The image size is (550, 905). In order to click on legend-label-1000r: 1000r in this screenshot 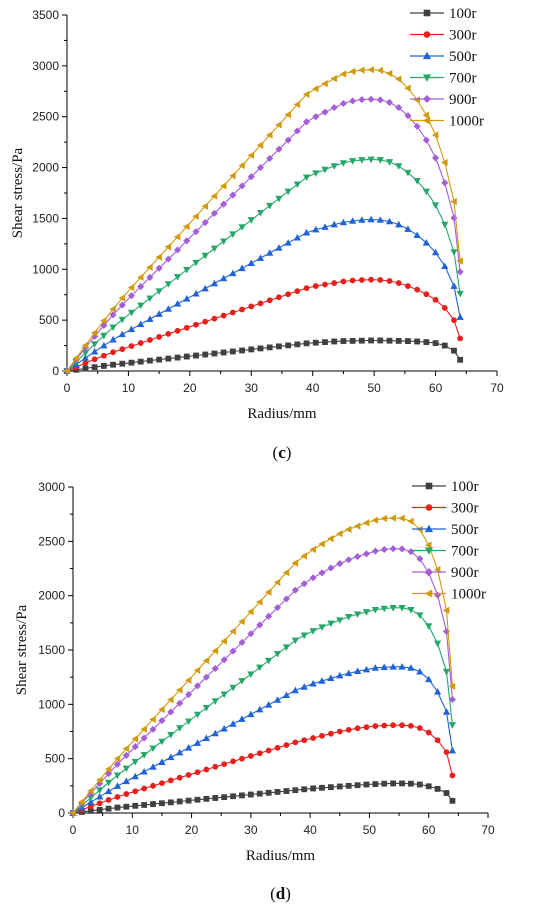, I will do `click(468, 595)`.